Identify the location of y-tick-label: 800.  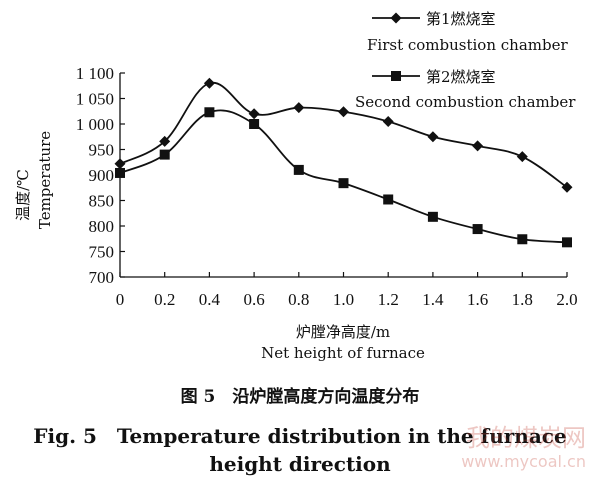
(102, 226).